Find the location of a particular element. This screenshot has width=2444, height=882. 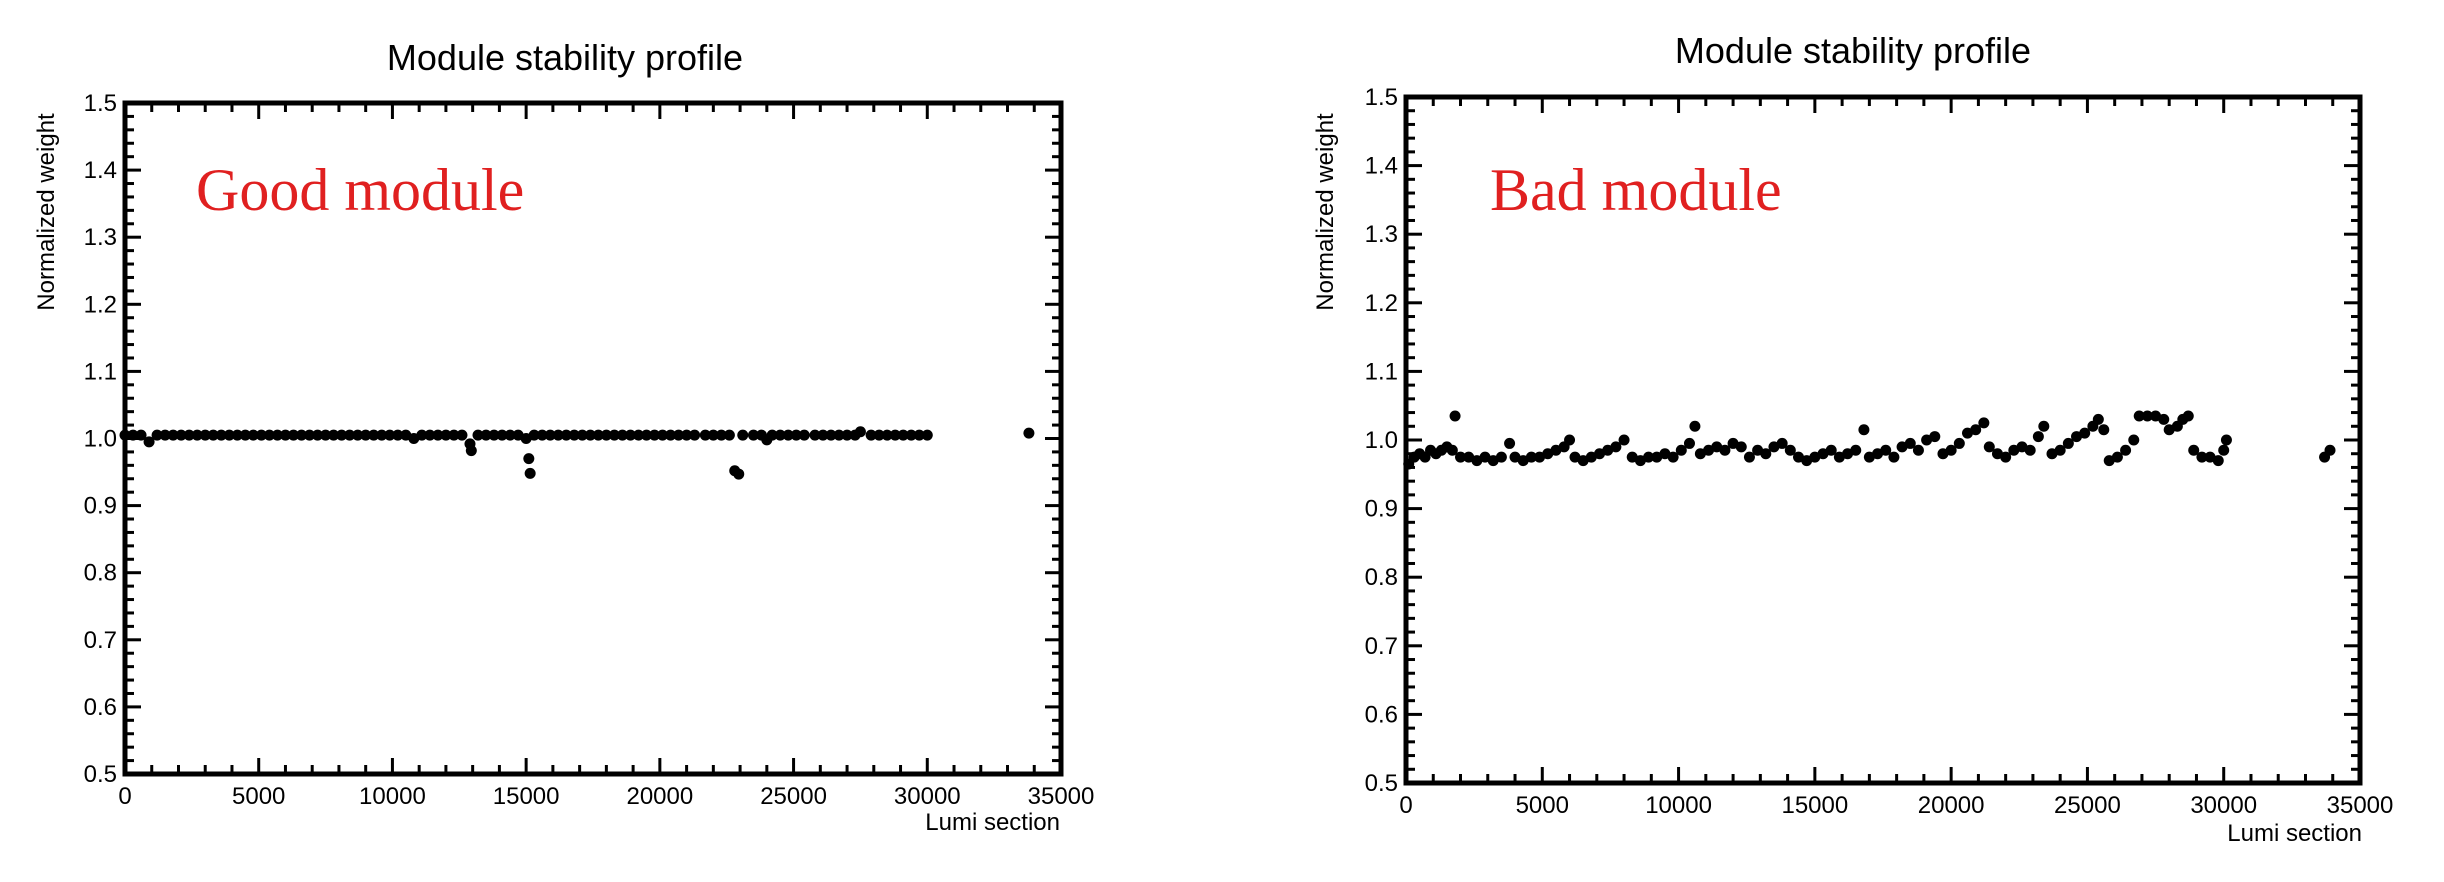

panel-annotation: Good module is located at coordinates (360, 190).